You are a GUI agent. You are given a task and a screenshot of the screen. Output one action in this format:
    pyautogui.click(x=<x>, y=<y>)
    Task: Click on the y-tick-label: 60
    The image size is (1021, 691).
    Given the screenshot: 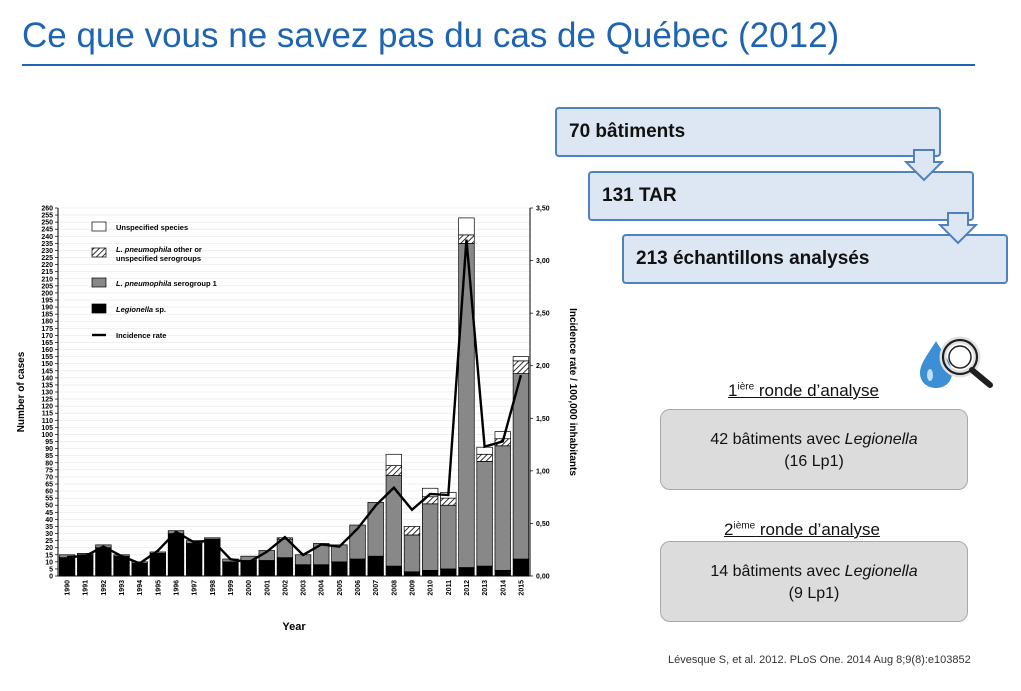 What is the action you would take?
    pyautogui.click(x=49, y=492)
    